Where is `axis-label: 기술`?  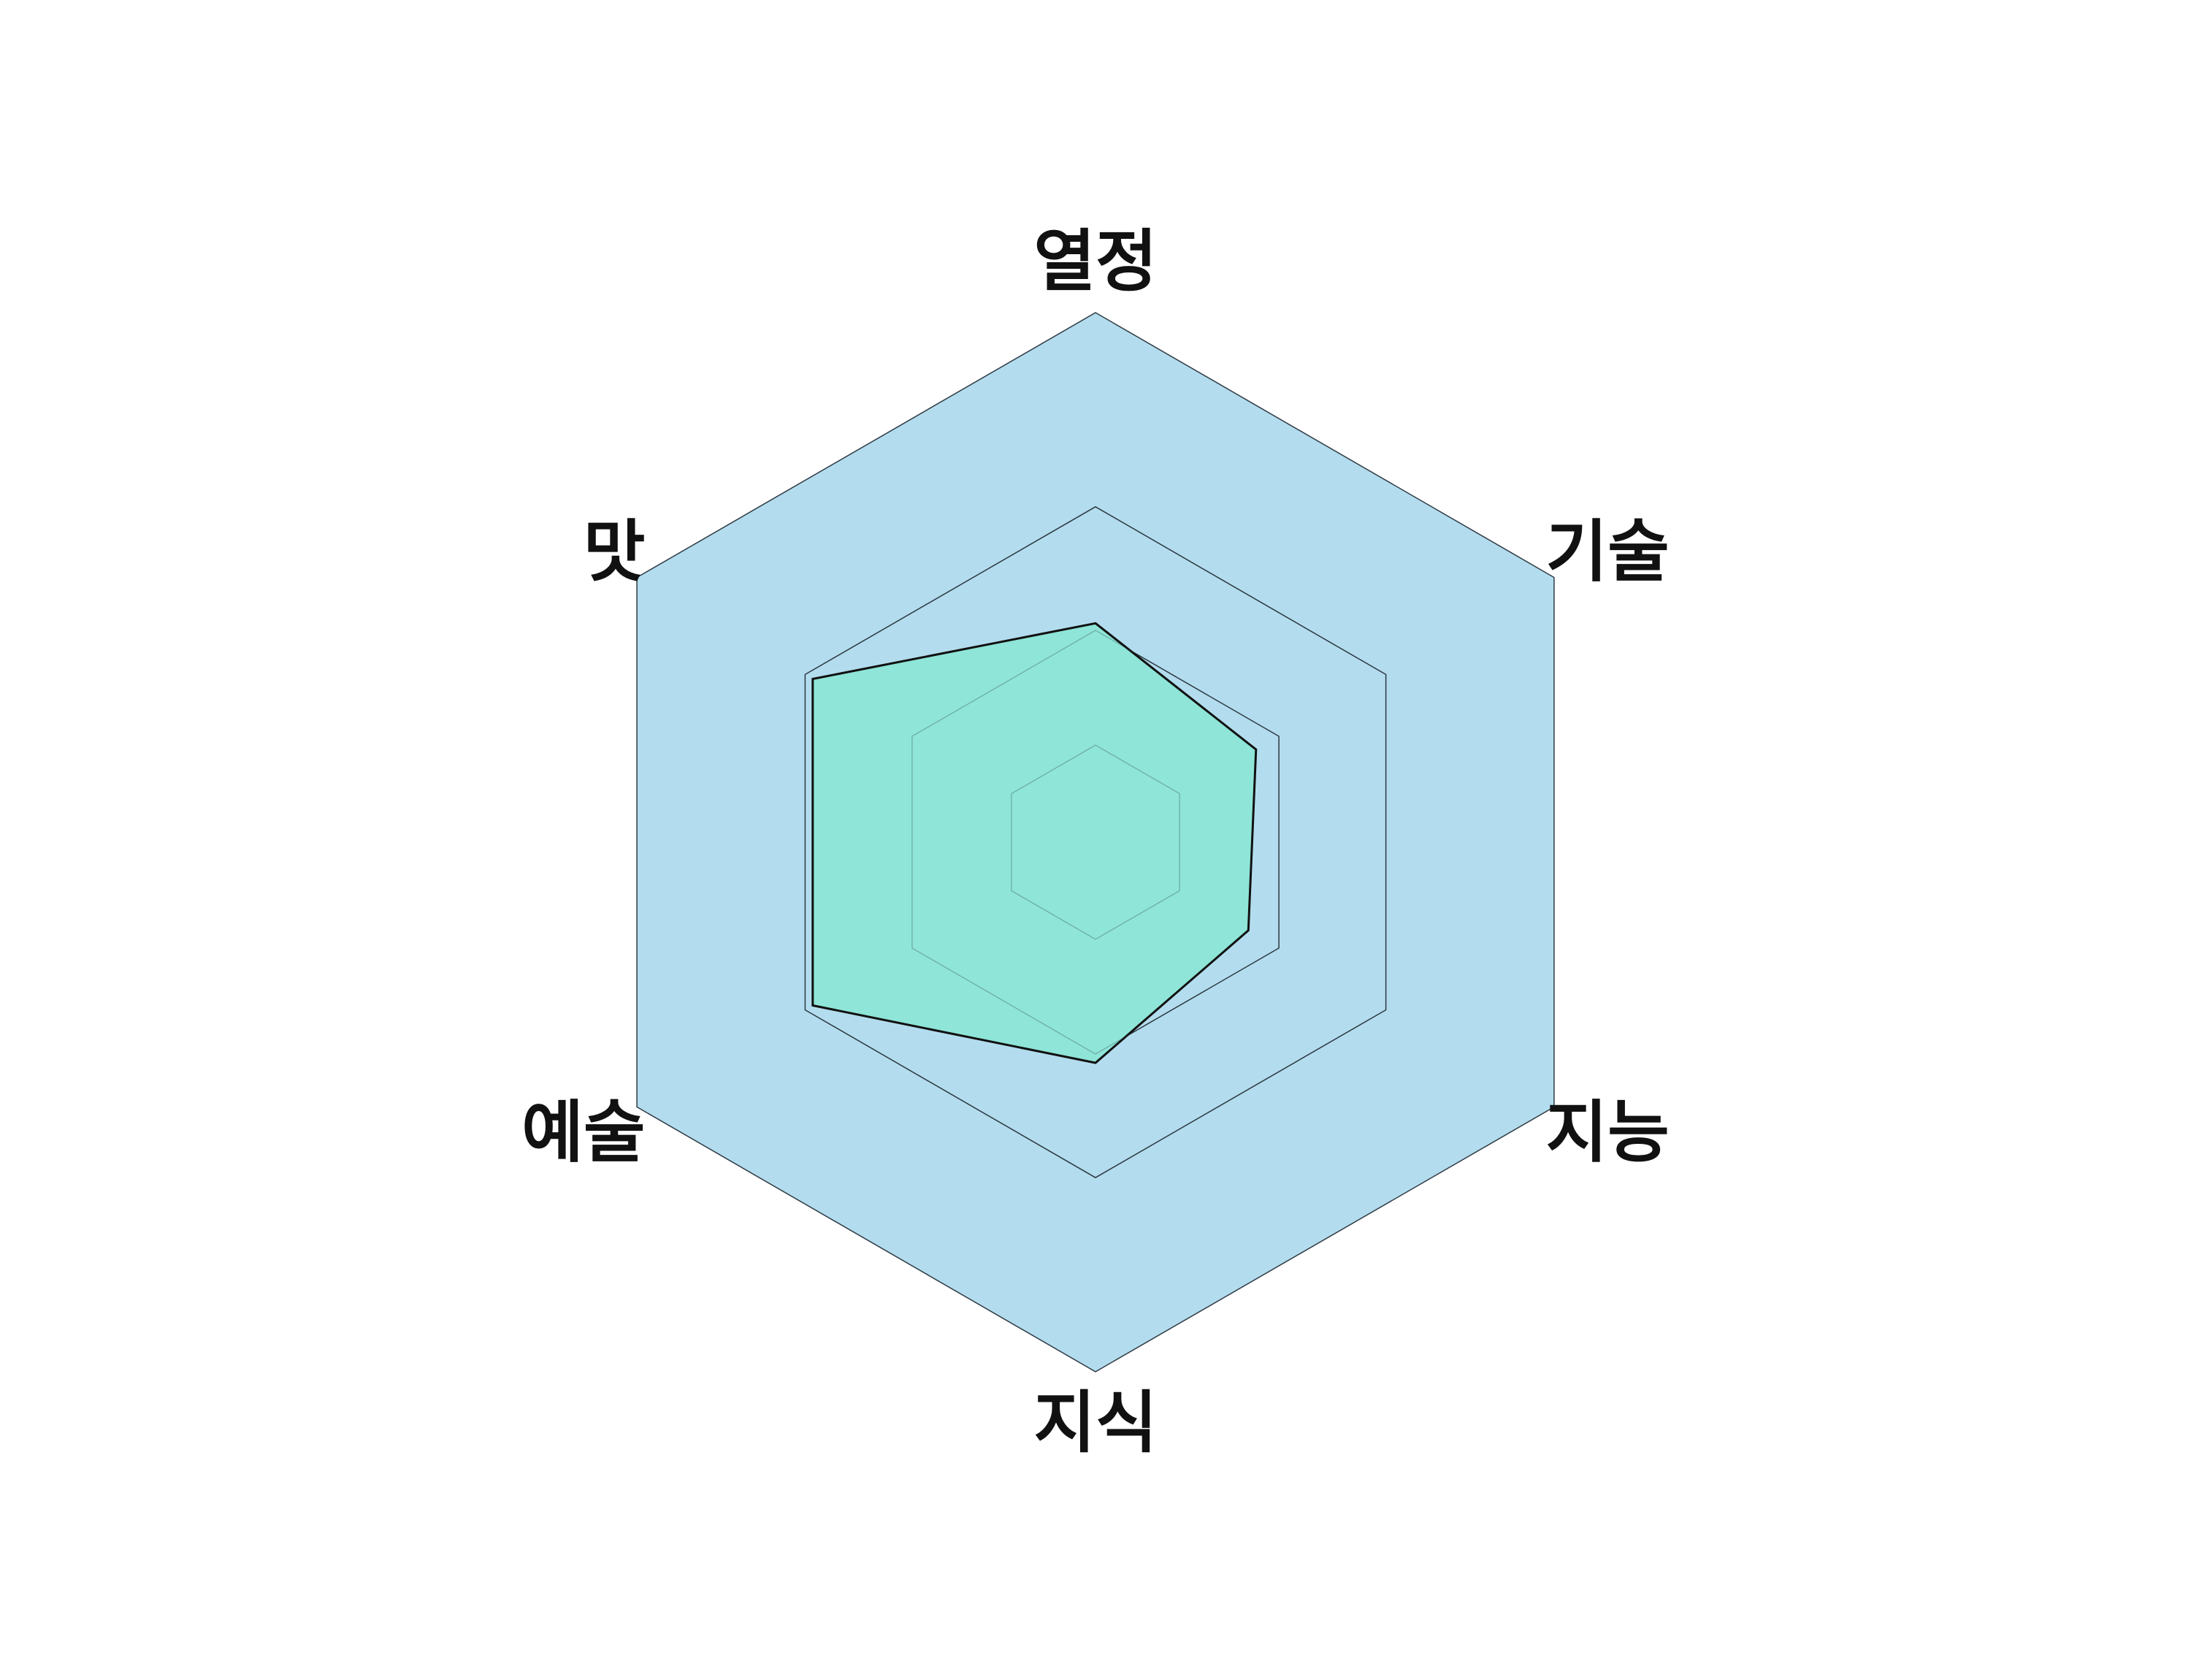 axis-label: 기술 is located at coordinates (1608, 552).